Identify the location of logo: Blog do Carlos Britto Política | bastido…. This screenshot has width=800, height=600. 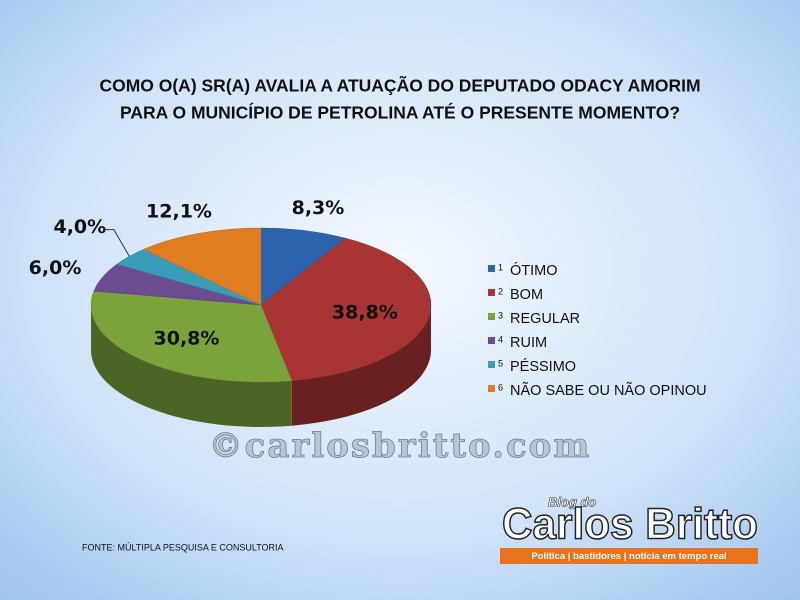
(629, 529).